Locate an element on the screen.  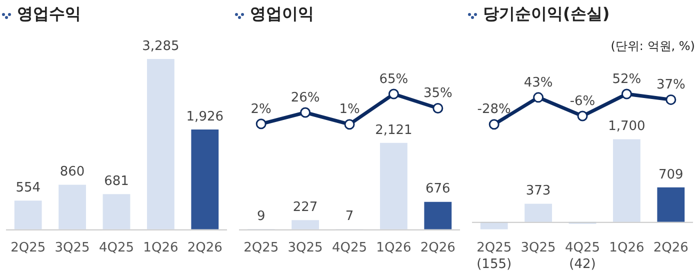
data-label: 52% is located at coordinates (627, 79).